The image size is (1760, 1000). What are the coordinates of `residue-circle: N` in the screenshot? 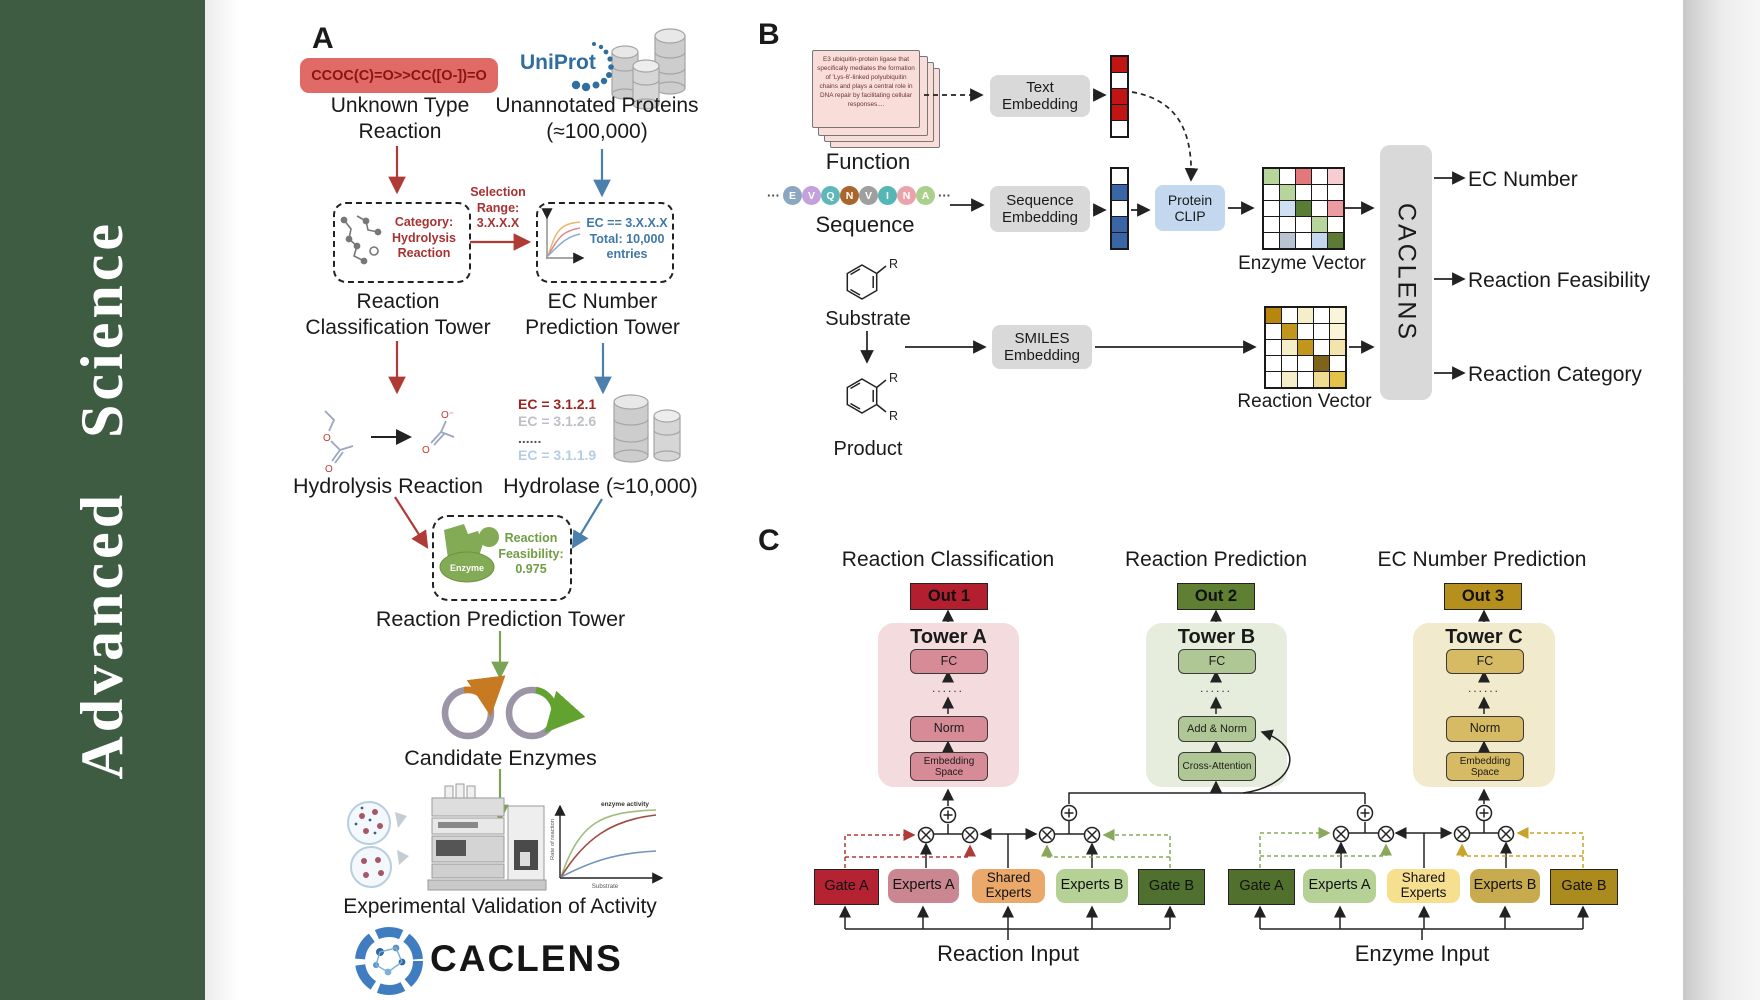 It's located at (906, 195).